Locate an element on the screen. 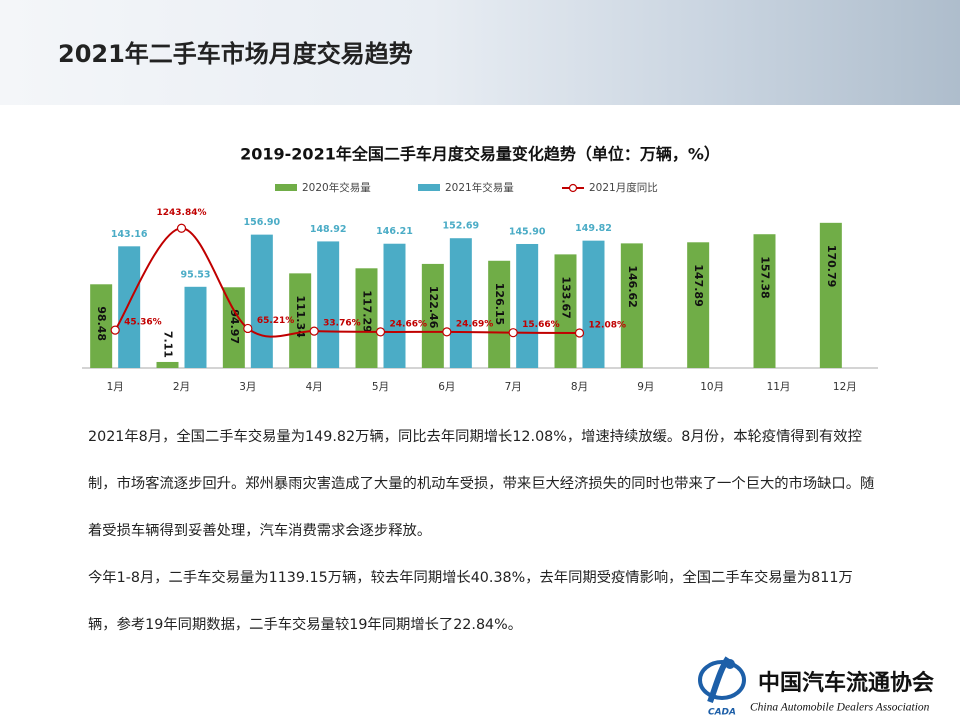  legend-label: 2020年交易量 is located at coordinates (336, 187).